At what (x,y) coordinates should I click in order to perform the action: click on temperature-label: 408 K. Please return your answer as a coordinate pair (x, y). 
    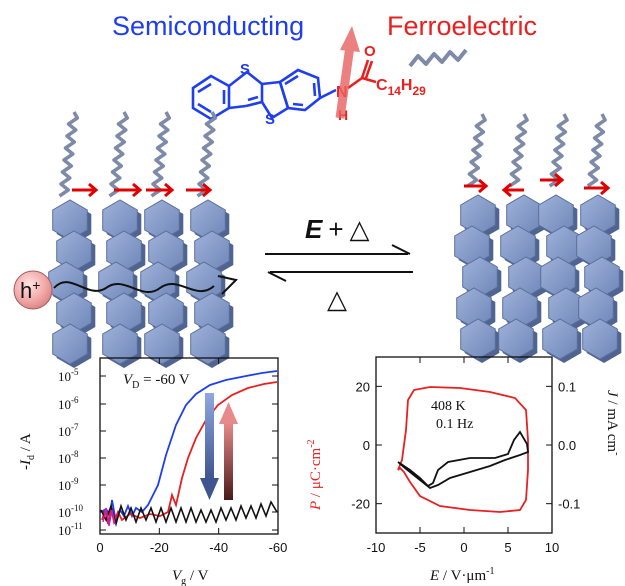
    Looking at the image, I should click on (448, 406).